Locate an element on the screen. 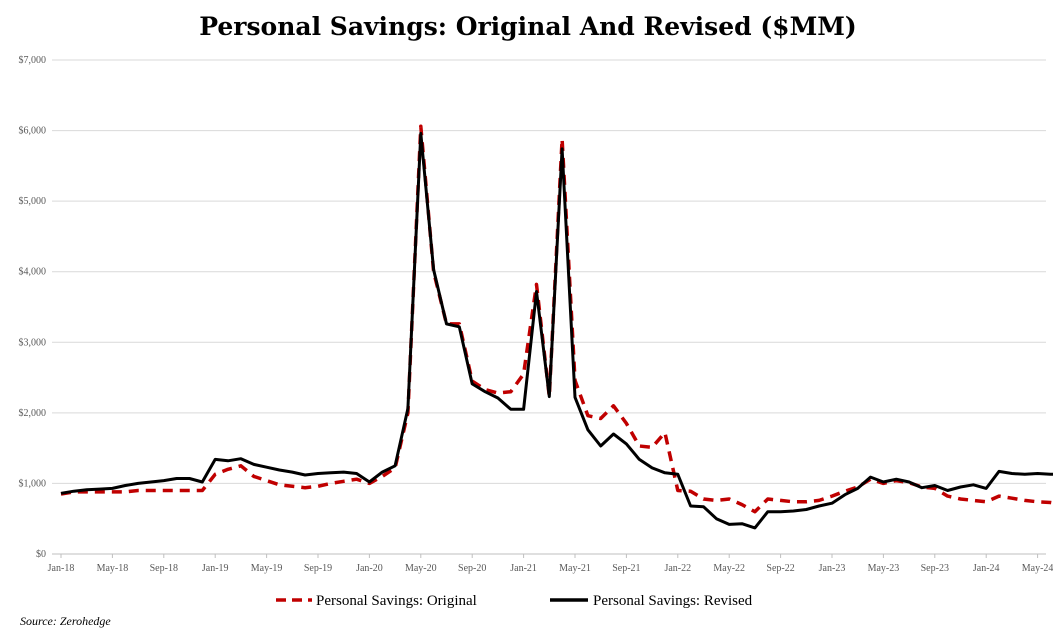 The width and height of the screenshot is (1053, 640). x-tick-label: May-22 is located at coordinates (729, 568).